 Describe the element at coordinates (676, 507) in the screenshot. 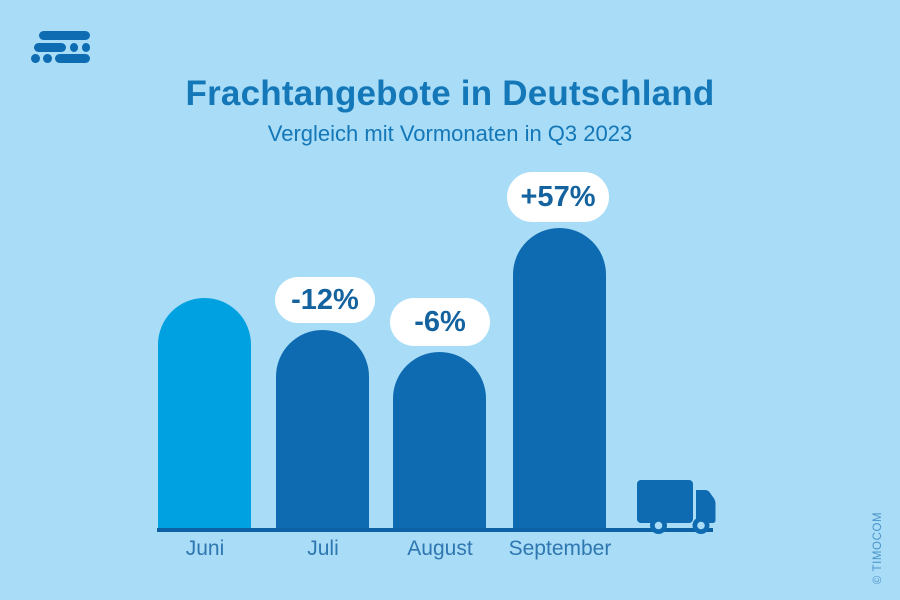

I see `truck-icon` at that location.